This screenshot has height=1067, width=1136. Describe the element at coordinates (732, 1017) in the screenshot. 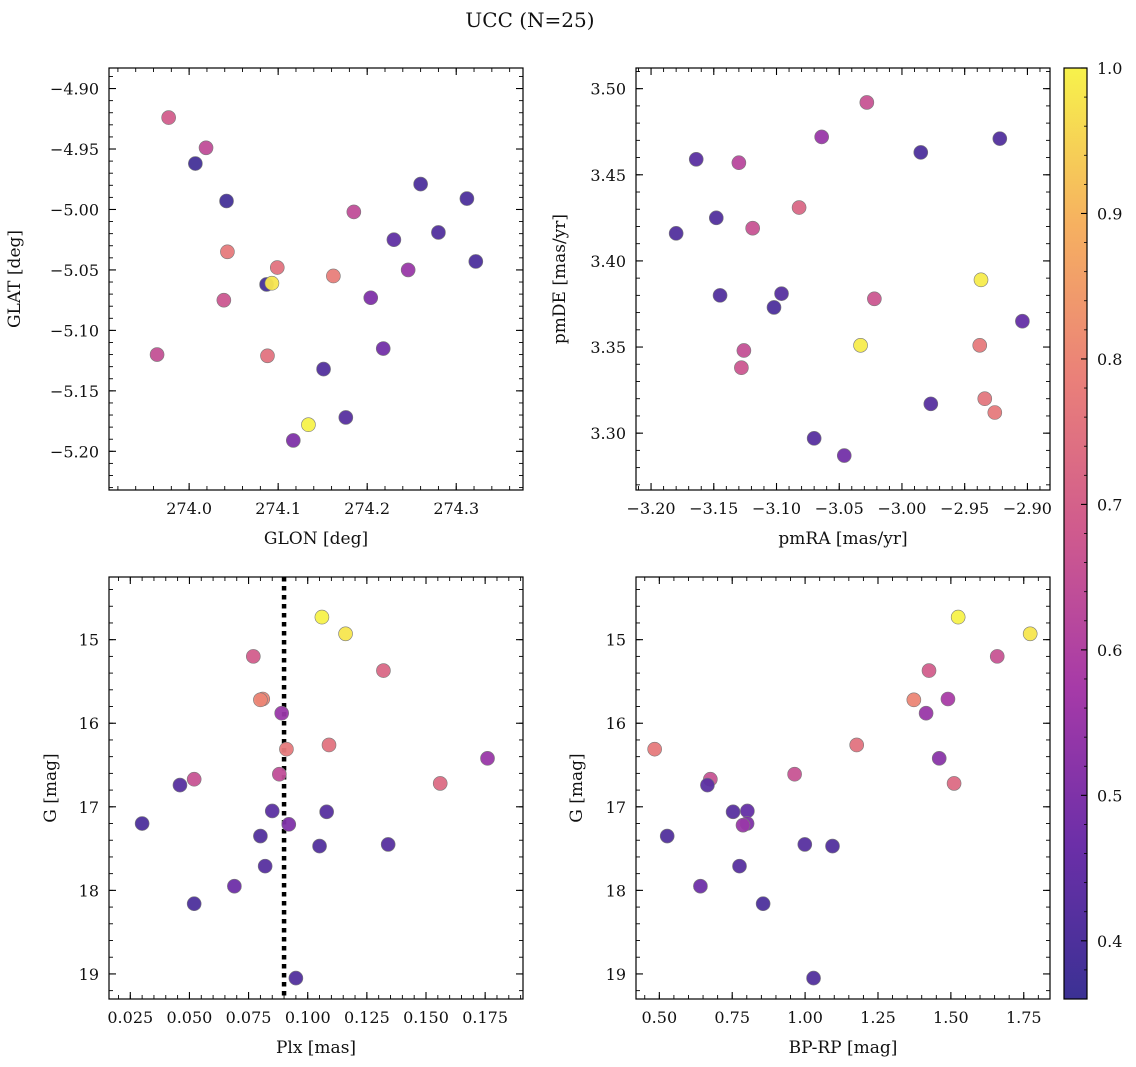

I see `x-tick-label: 0.75` at that location.